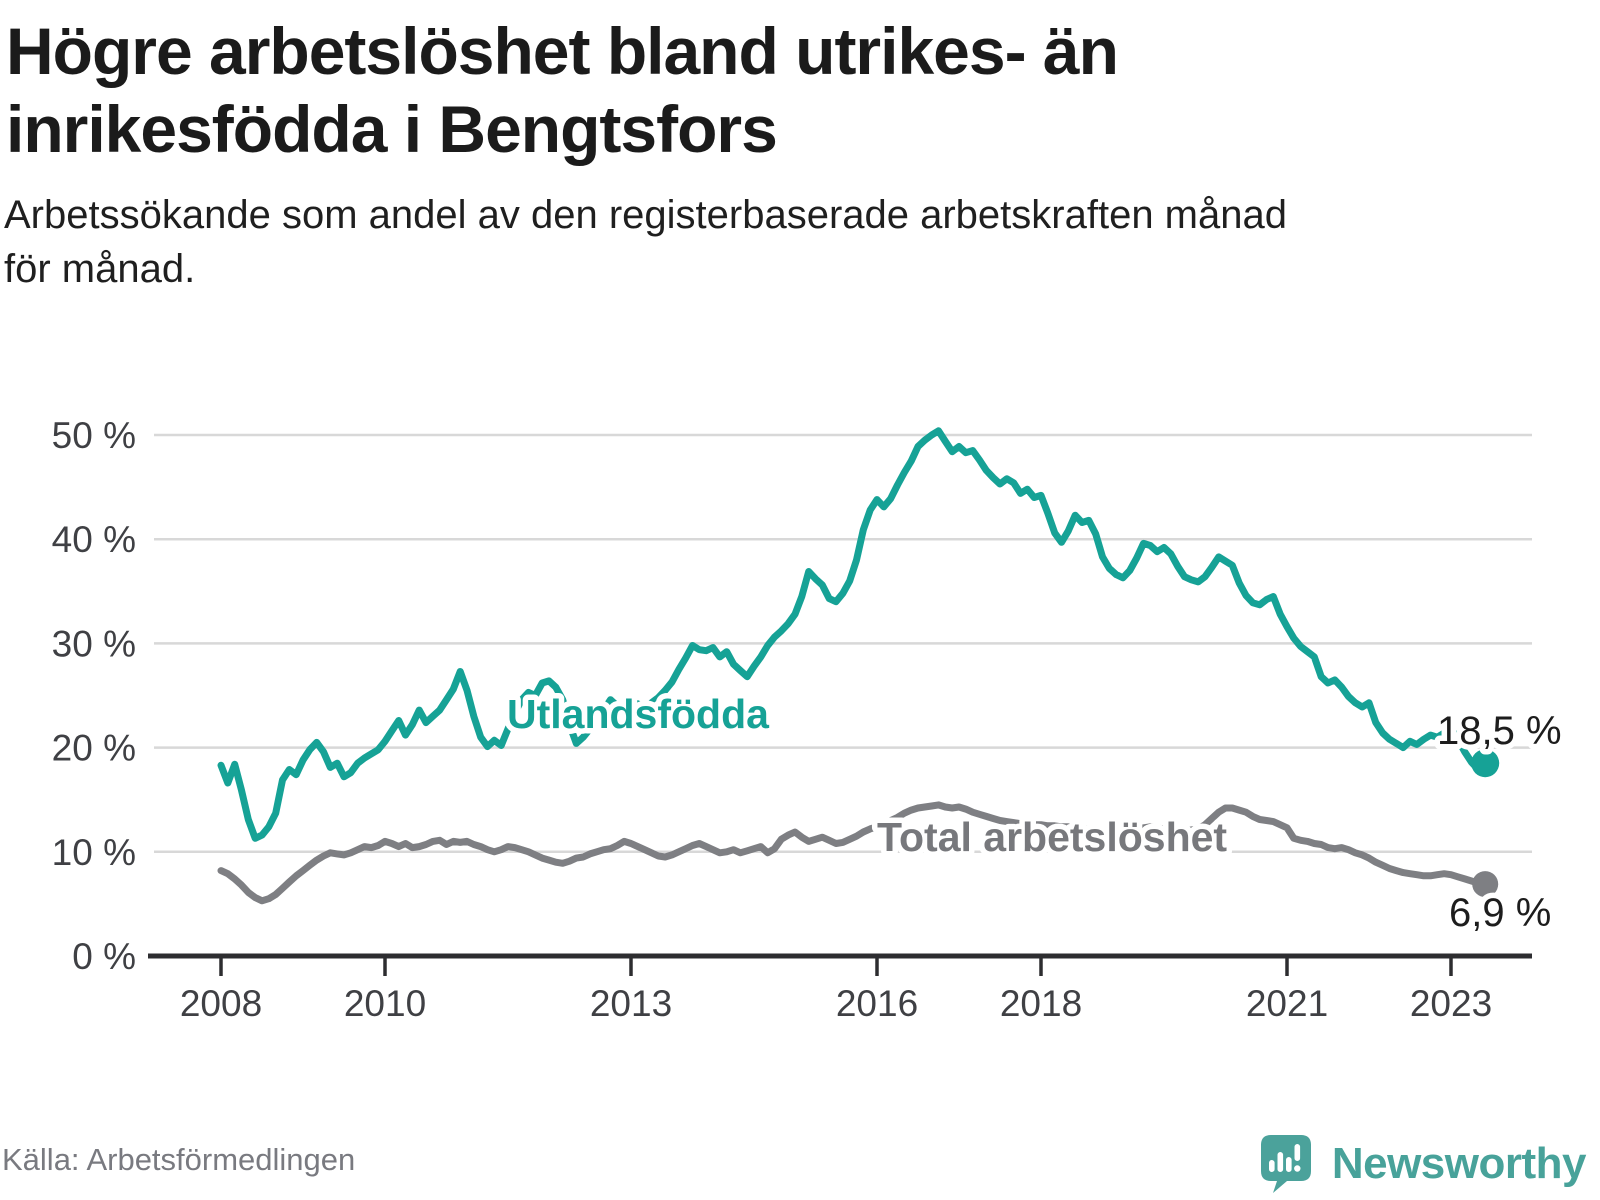 This screenshot has width=1600, height=1200. Describe the element at coordinates (100, 269) in the screenshot. I see `subtitle-line-2: för månad.` at that location.